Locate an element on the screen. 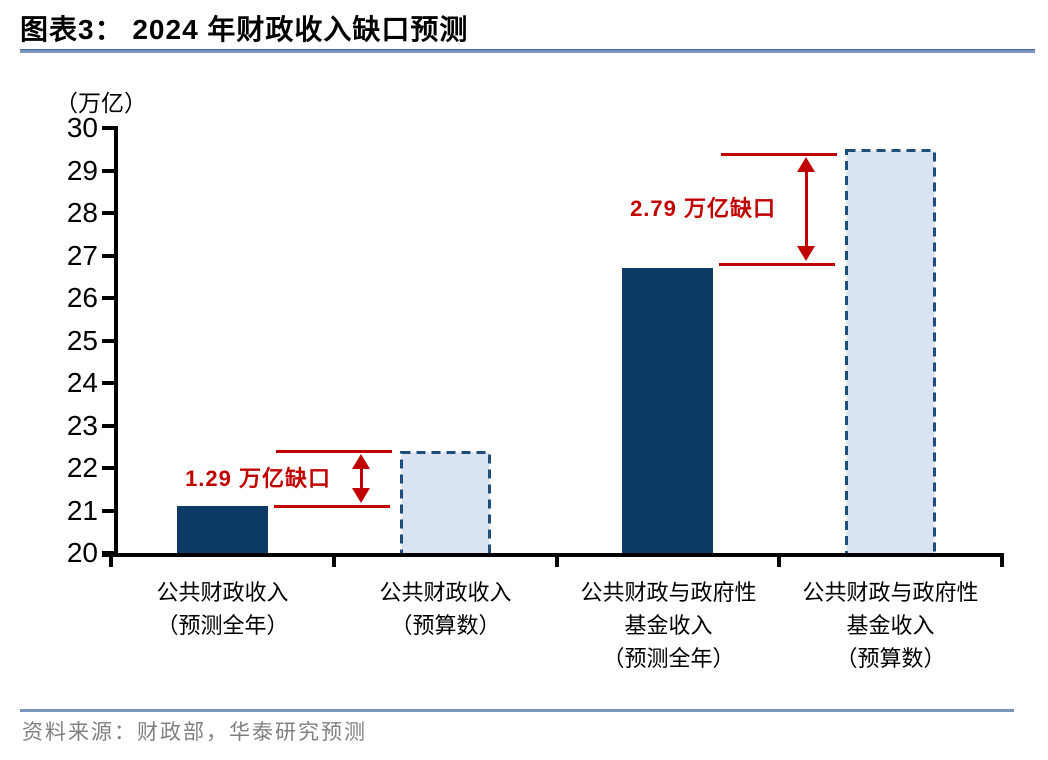  x-label-4: 公共财政与政府性 基金收入 （预算数） is located at coordinates (890, 625).